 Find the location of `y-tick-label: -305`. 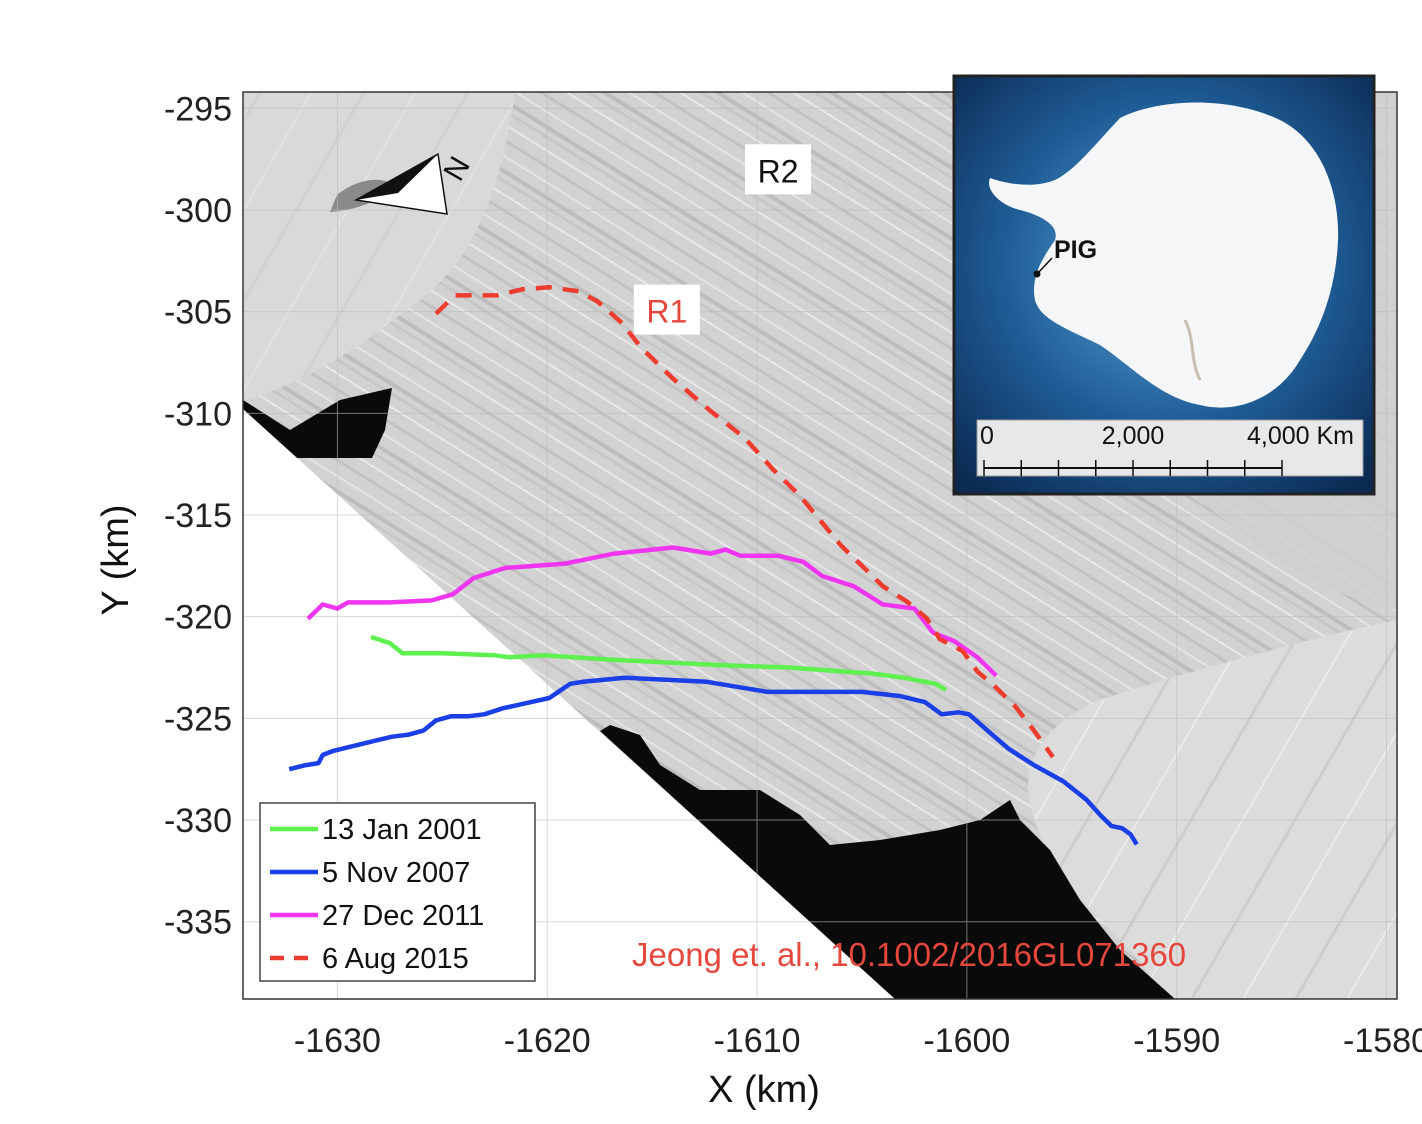

y-tick-label: -305 is located at coordinates (198, 313).